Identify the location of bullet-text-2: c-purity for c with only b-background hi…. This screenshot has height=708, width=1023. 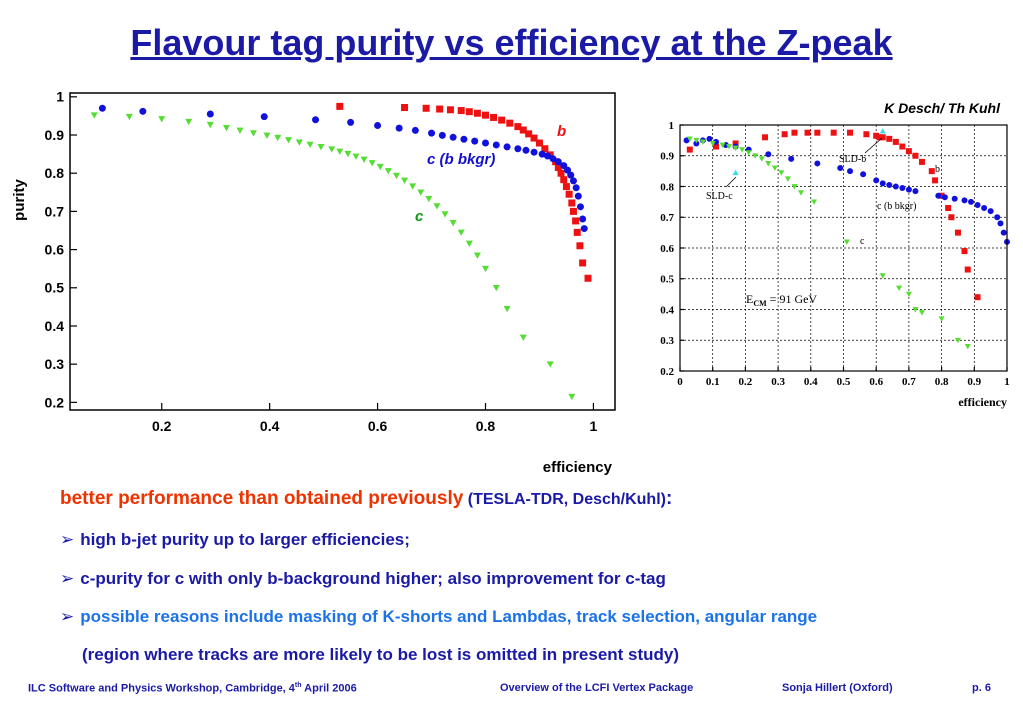
(373, 578).